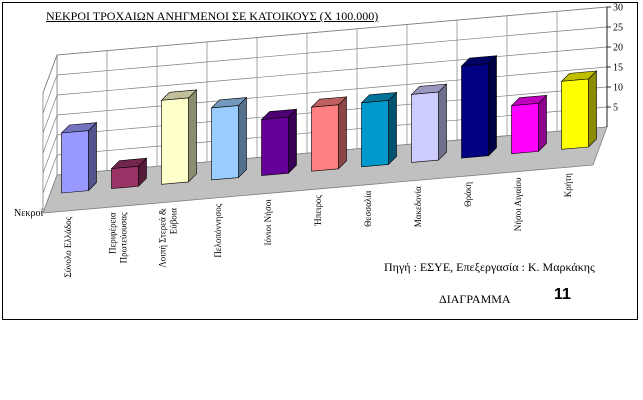 The width and height of the screenshot is (643, 400). Describe the element at coordinates (118, 237) in the screenshot. I see `category-label: ΠεριφέρειαΠρωτεύουσας` at that location.